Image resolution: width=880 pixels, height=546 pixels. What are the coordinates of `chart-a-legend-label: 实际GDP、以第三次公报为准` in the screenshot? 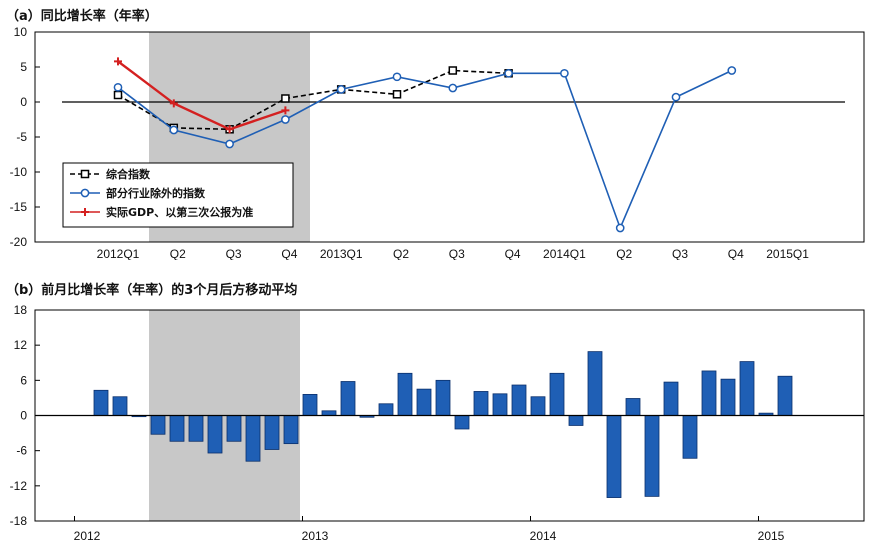 It's located at (179, 212).